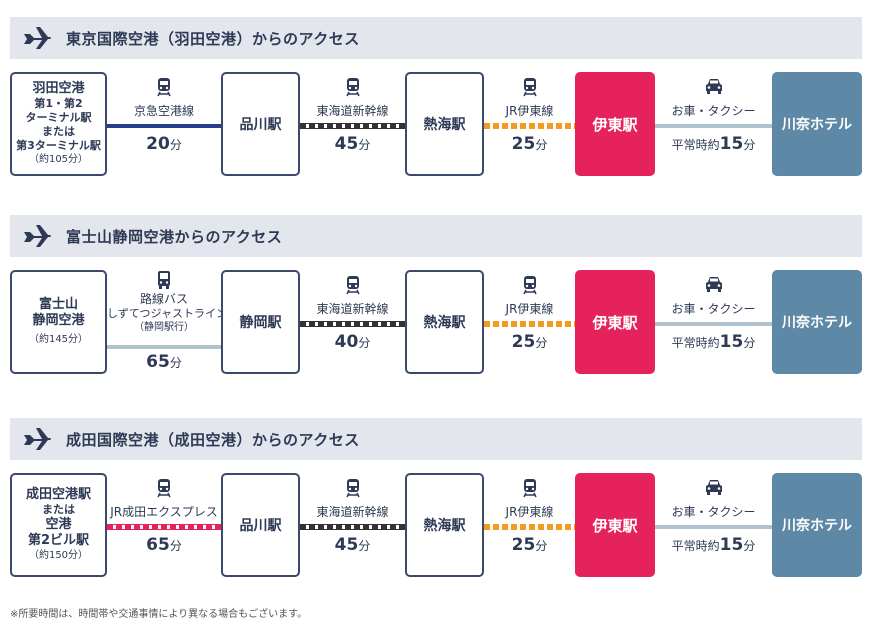  I want to click on origin-box: 成田空港駅 または 空港 第2ビル駅 （約150分）, so click(58, 525).